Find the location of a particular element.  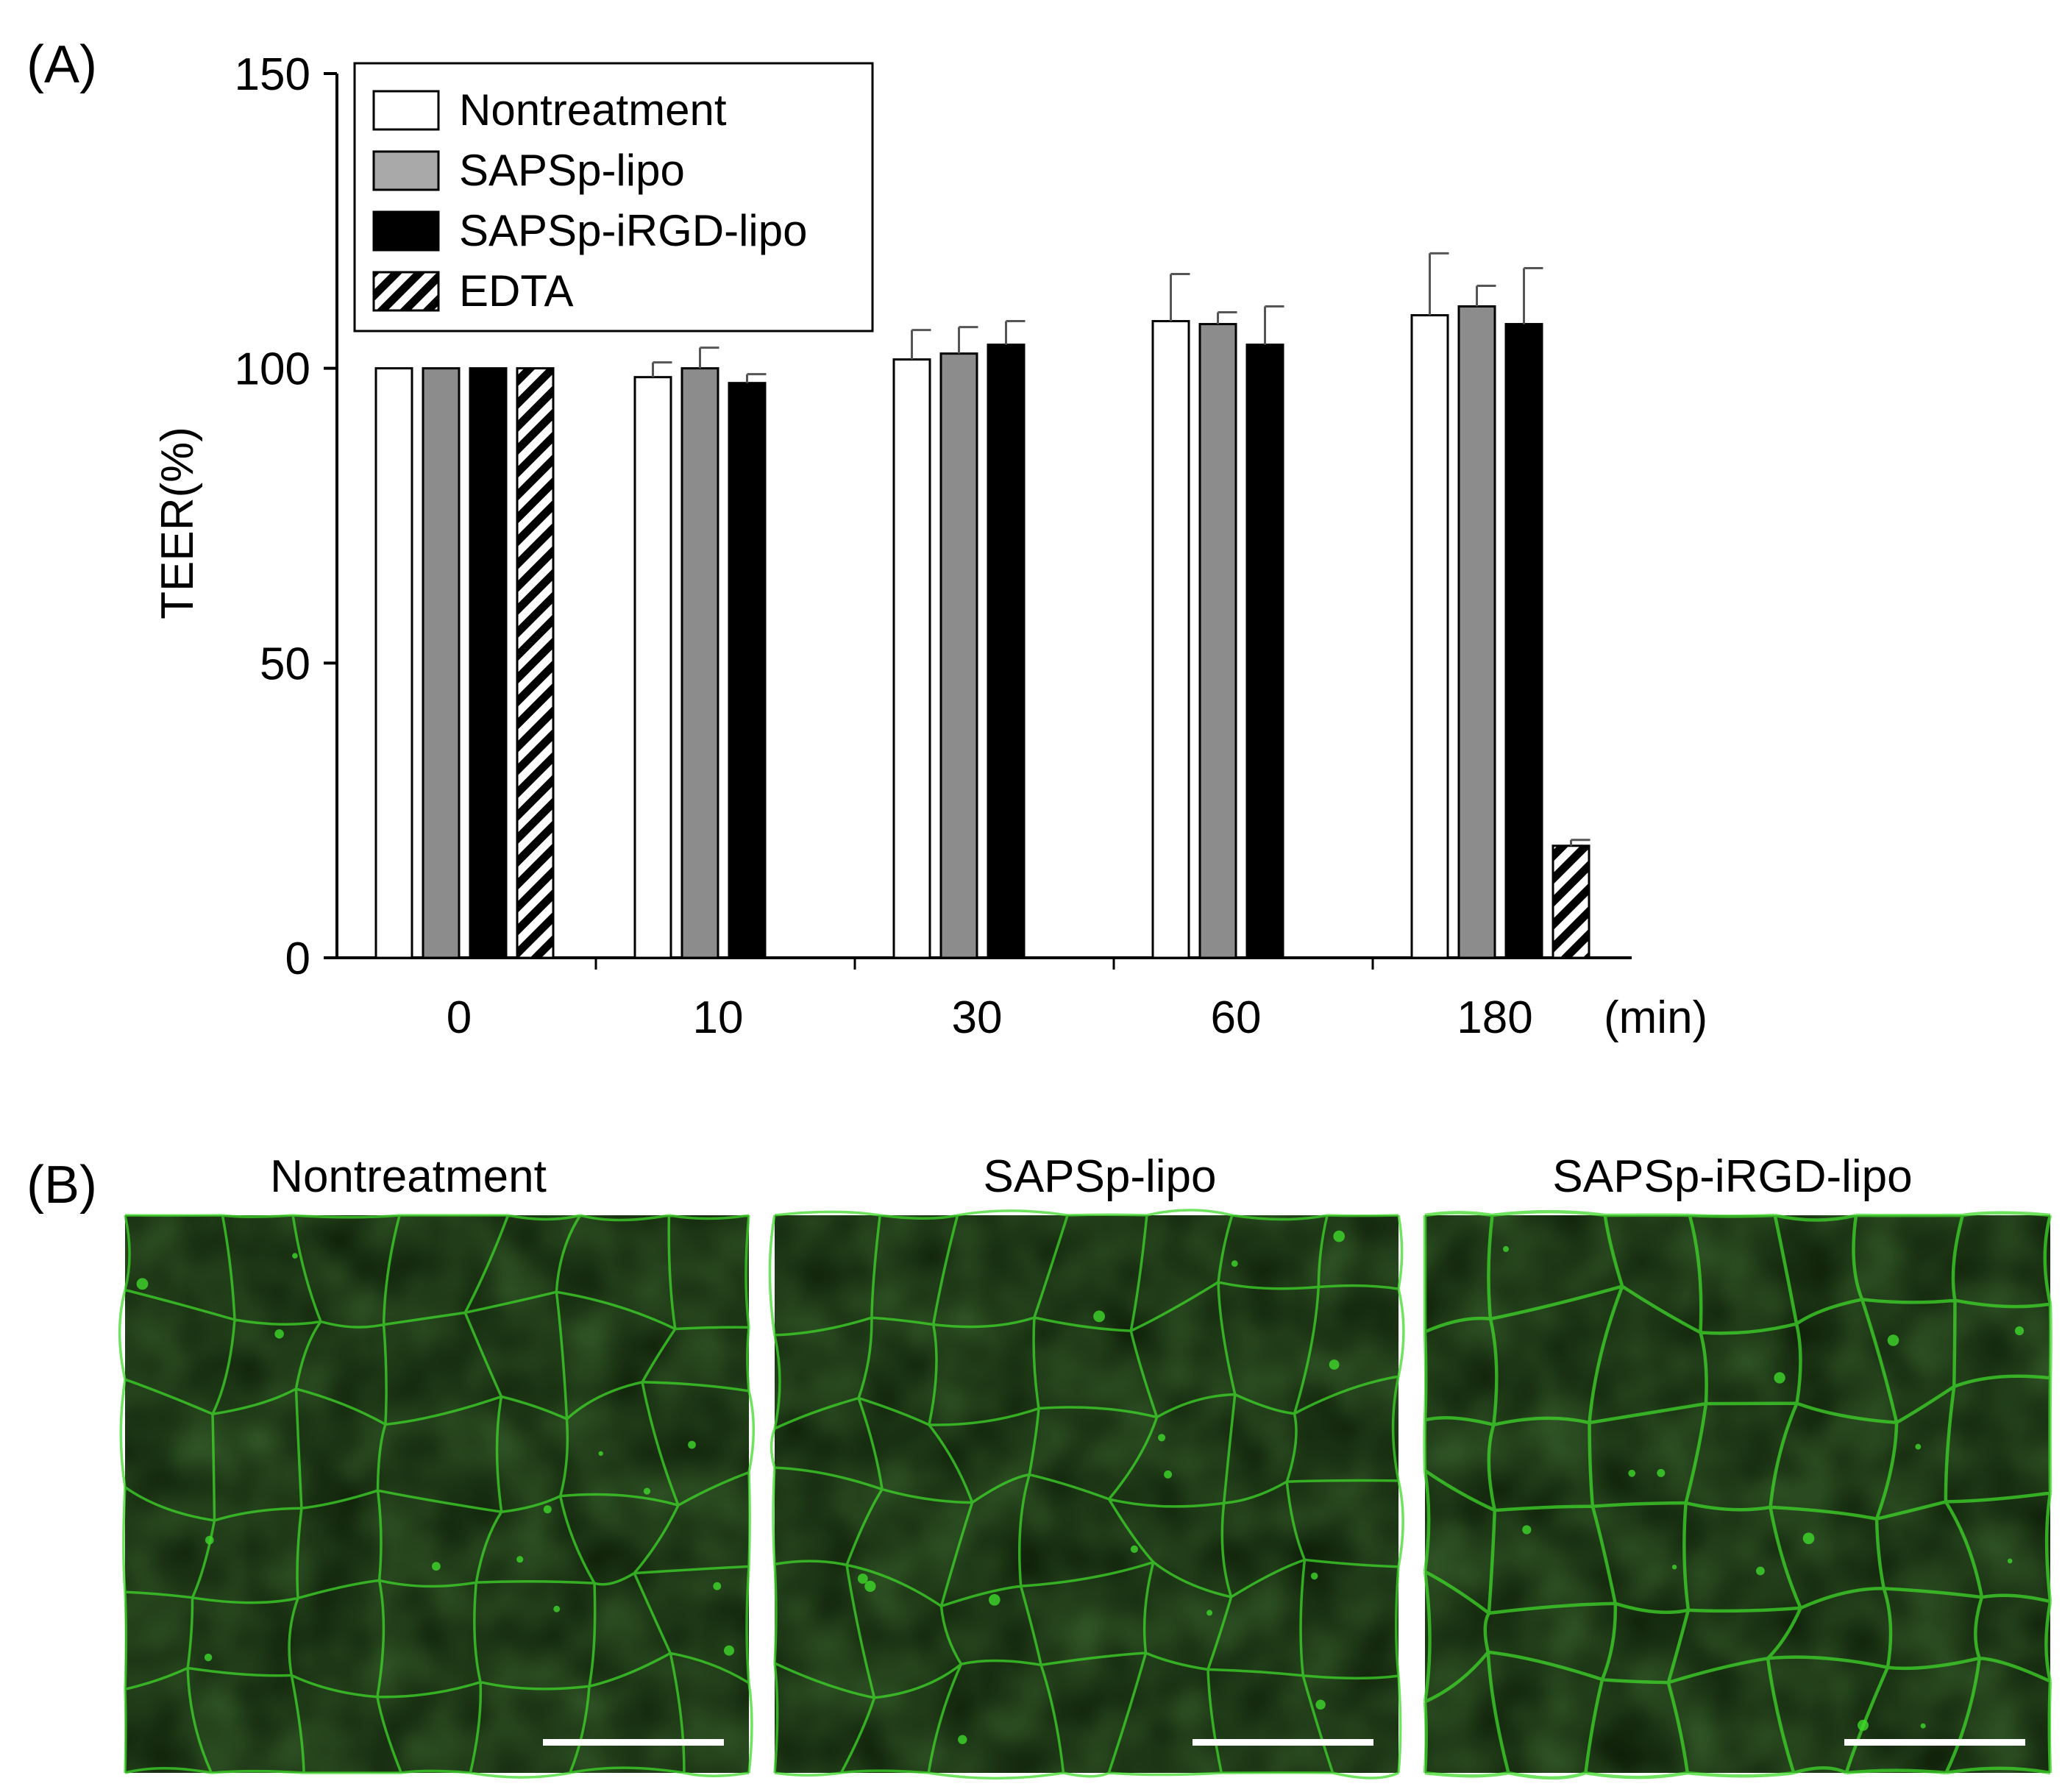

micrograph-title: SAPSp-lipo is located at coordinates (1099, 1176).